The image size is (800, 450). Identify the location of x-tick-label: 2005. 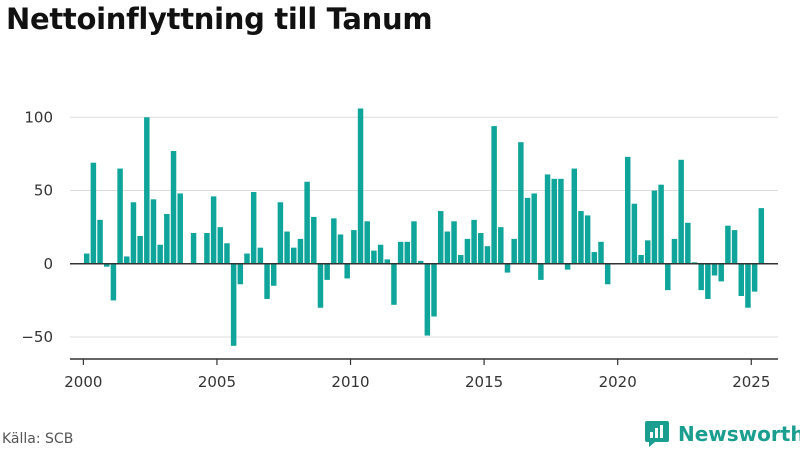
(217, 382).